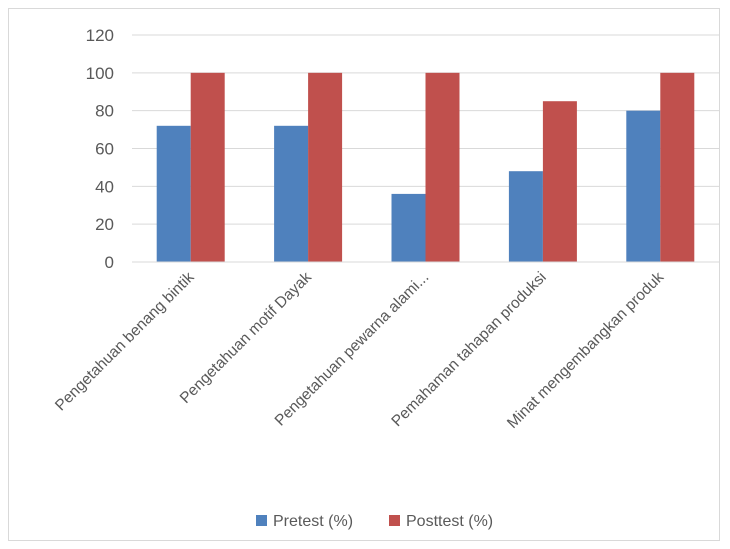 Image resolution: width=730 pixels, height=549 pixels. I want to click on y-tick-label-40: 40, so click(104, 186).